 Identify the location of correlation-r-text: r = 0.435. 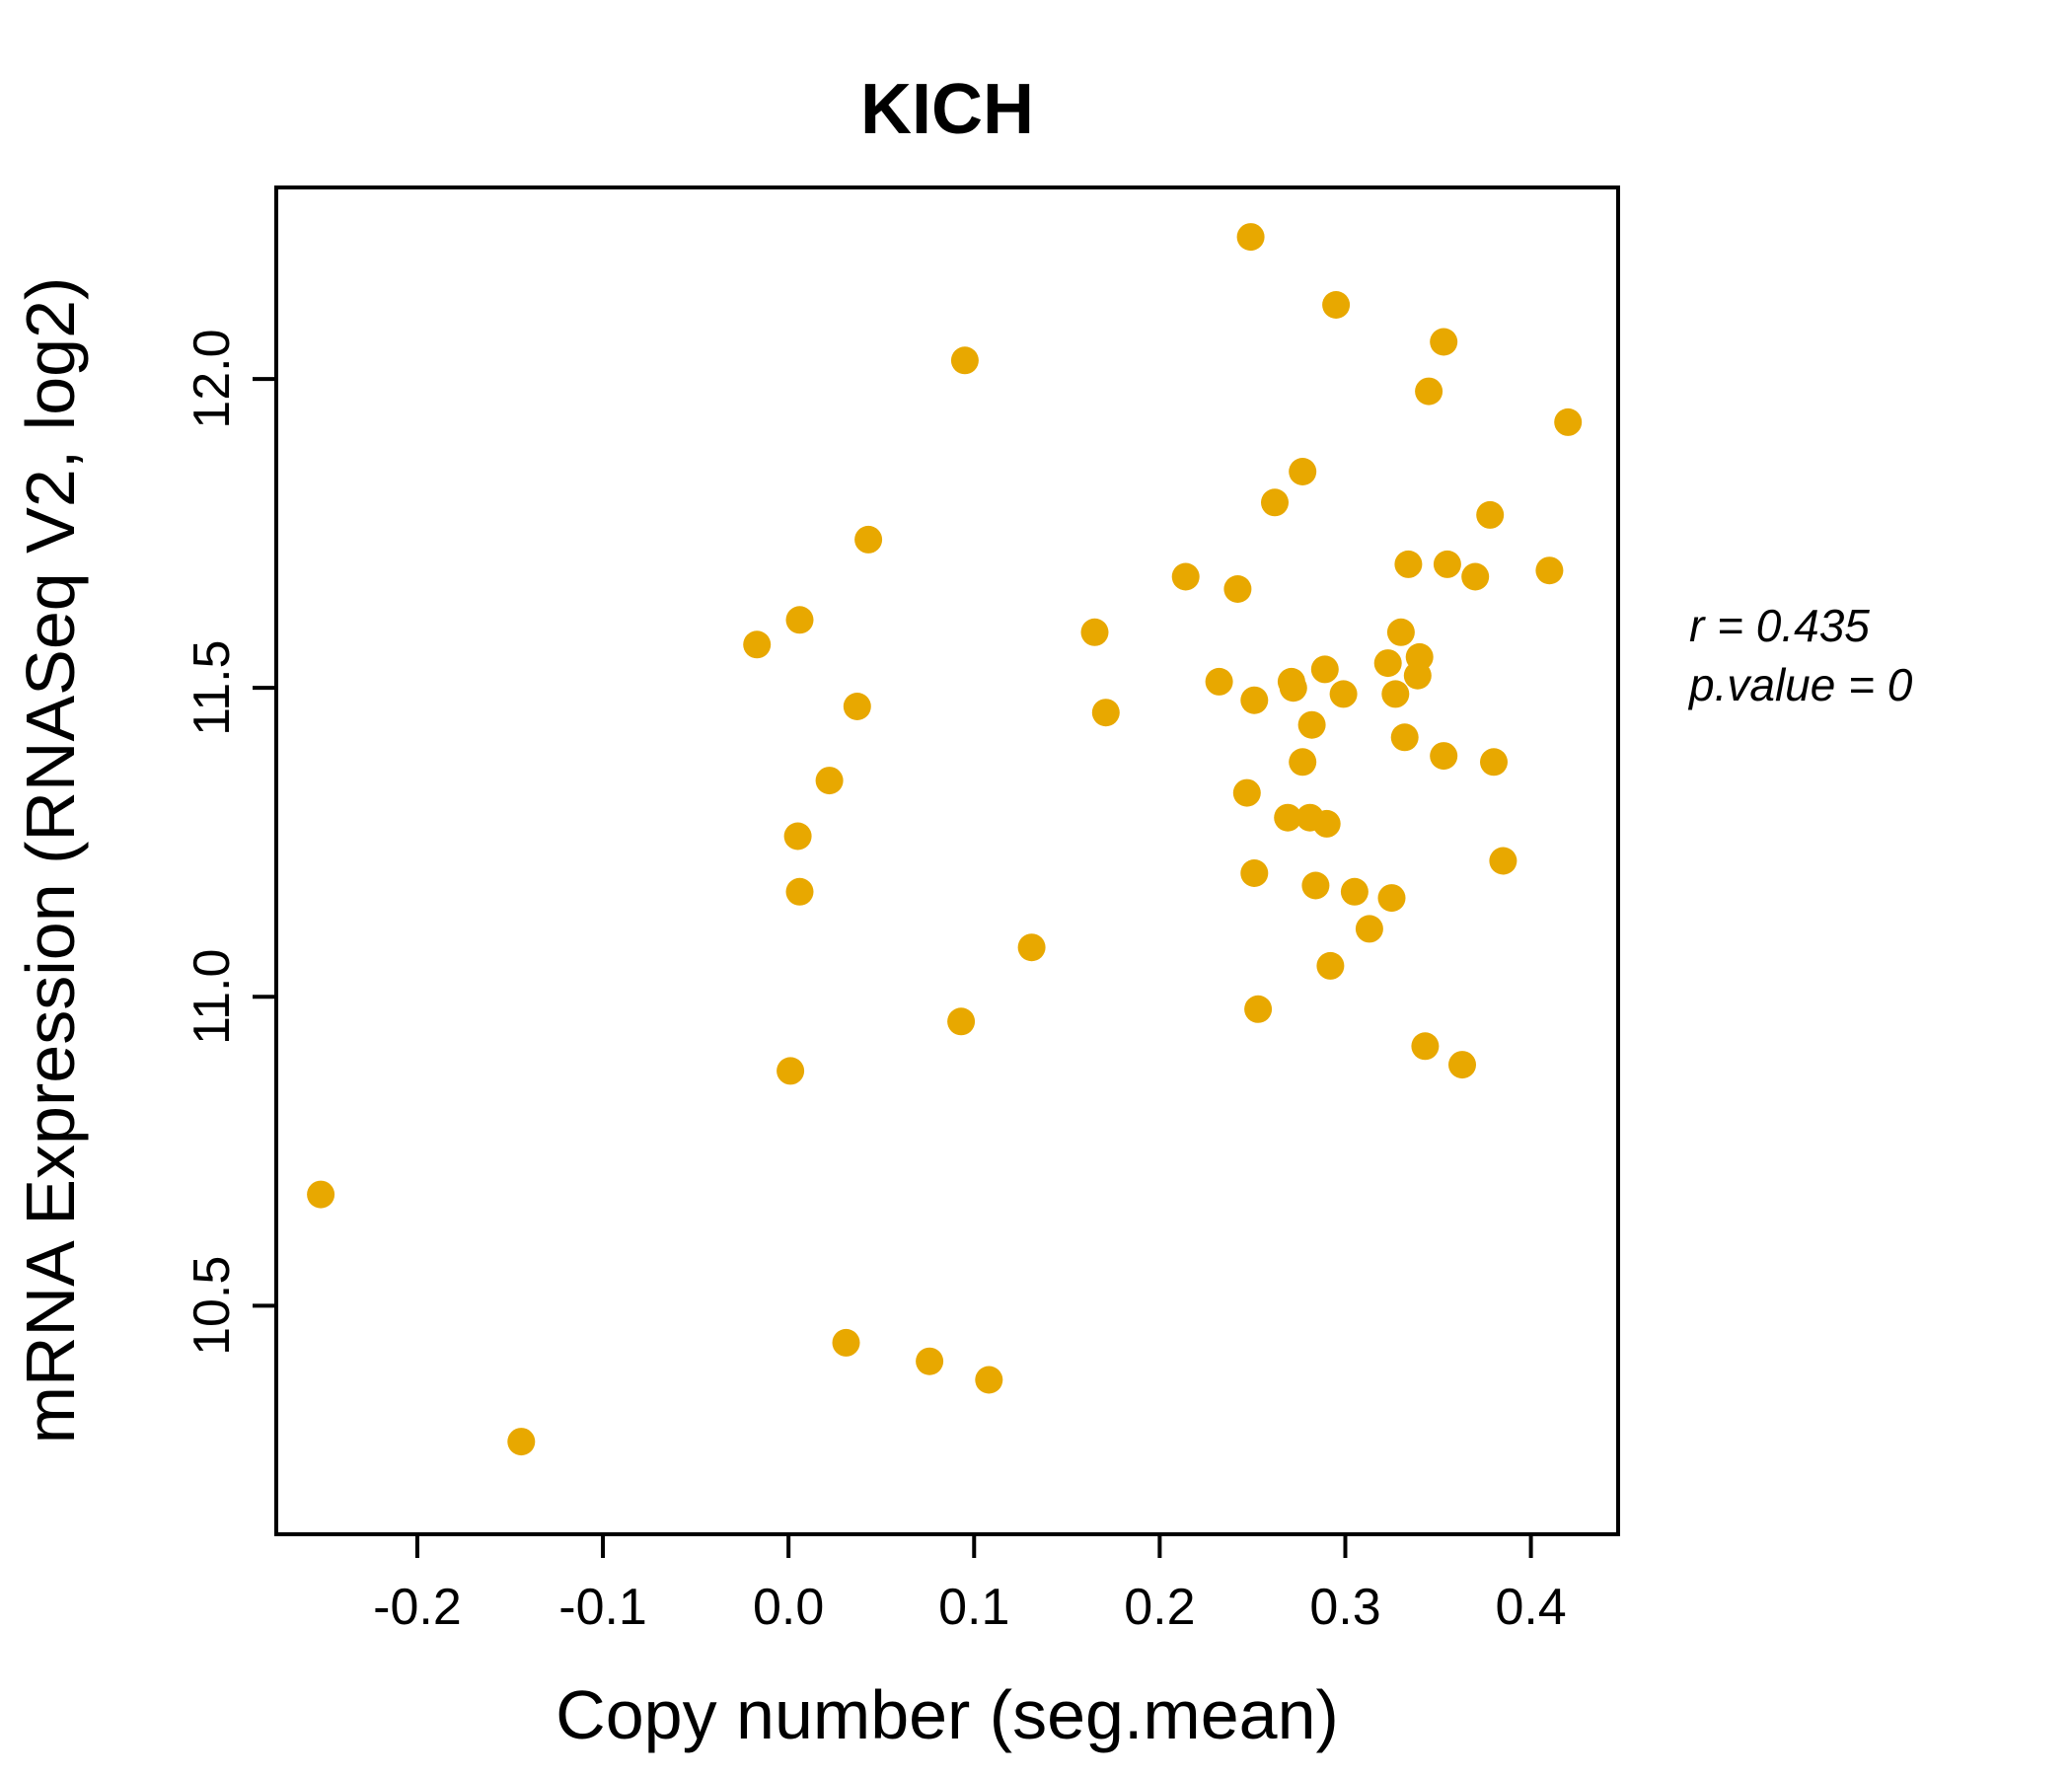
(1780, 625).